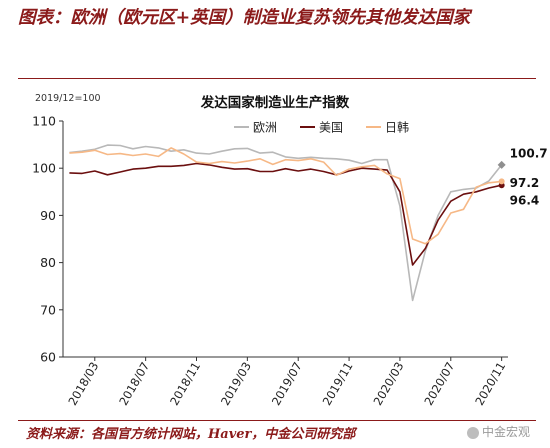  Describe the element at coordinates (275, 102) in the screenshot. I see `chart-title: 发达国家制造业生产指数` at that location.